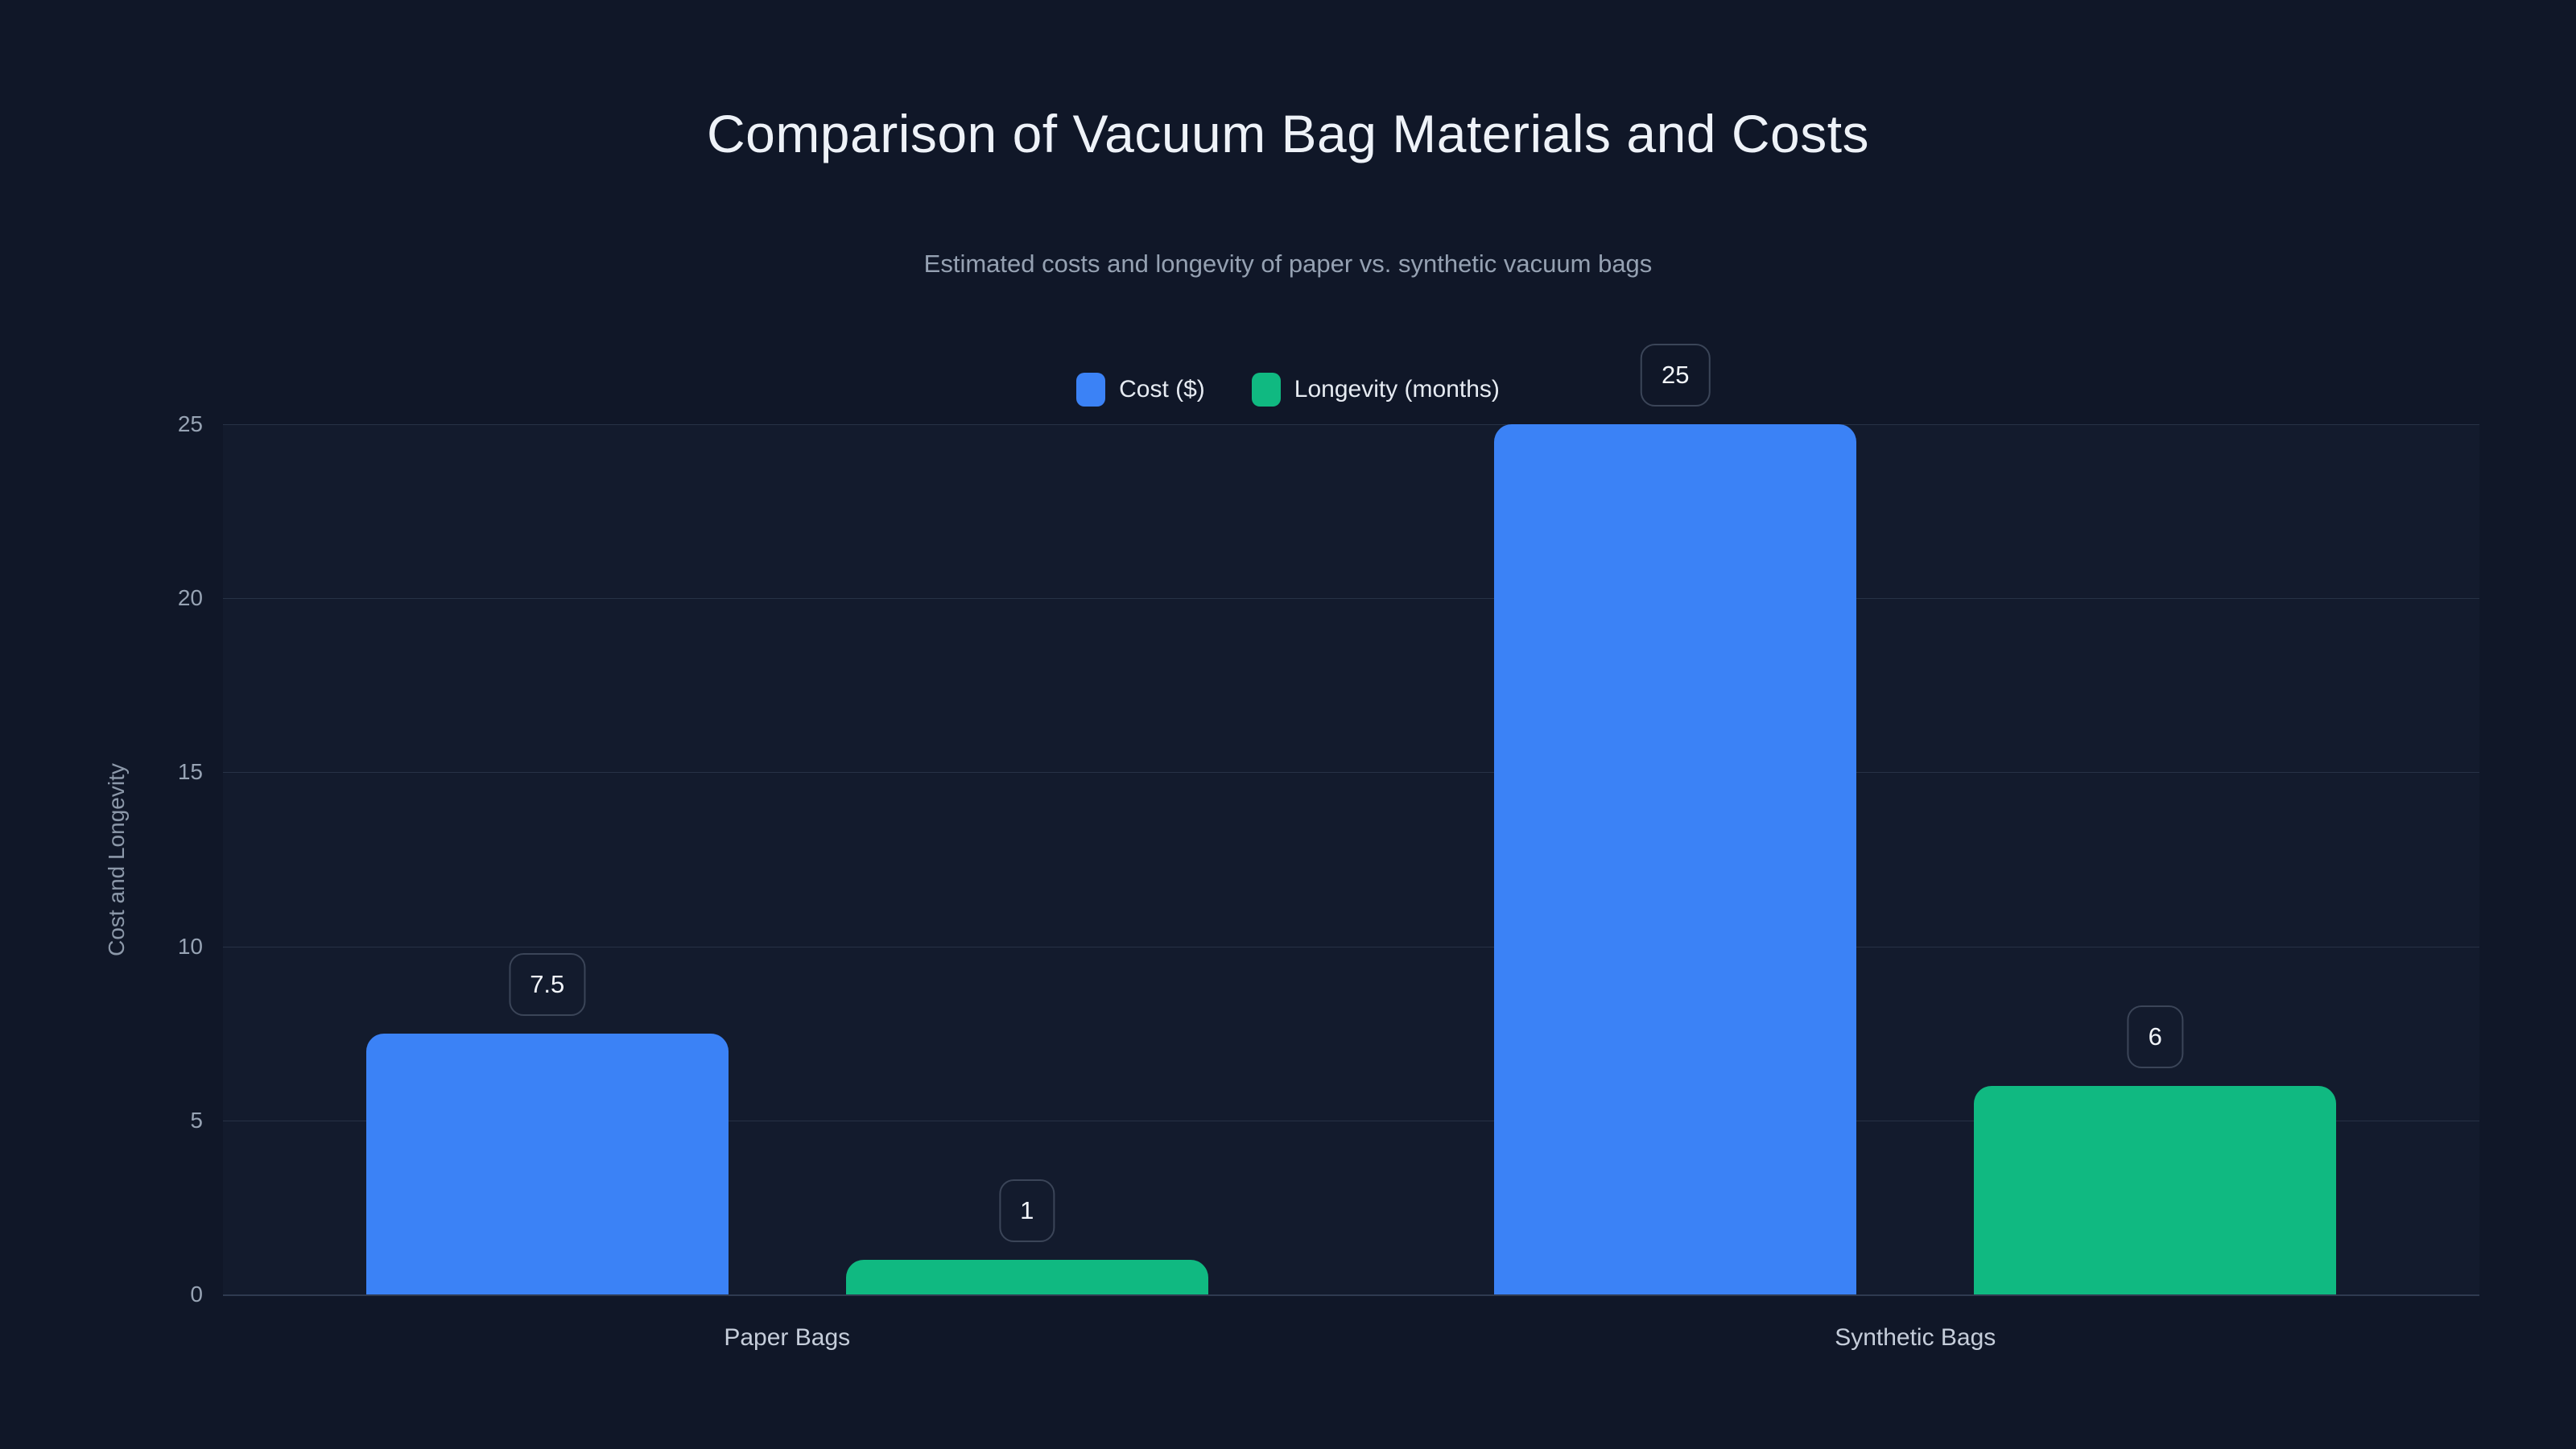  I want to click on bar-value-label-longevity-months-synthetic-bags: 6, so click(2155, 1036).